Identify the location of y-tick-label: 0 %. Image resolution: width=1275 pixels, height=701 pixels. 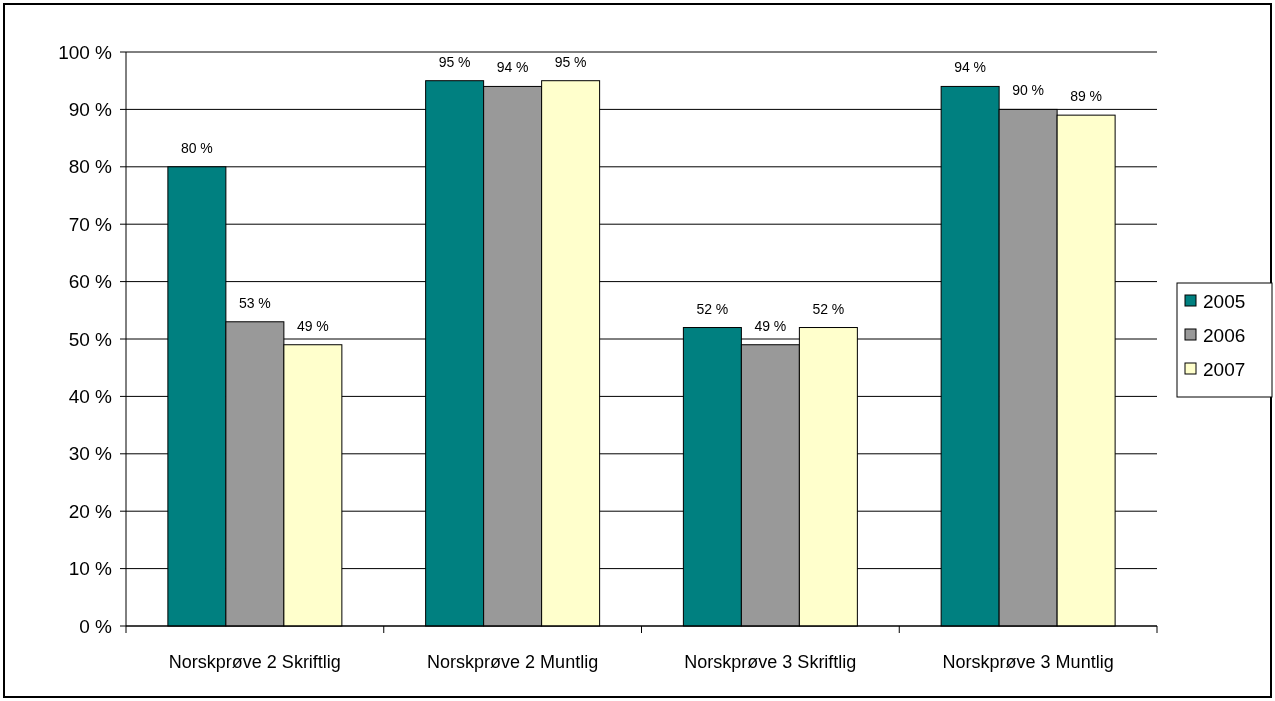
(96, 626).